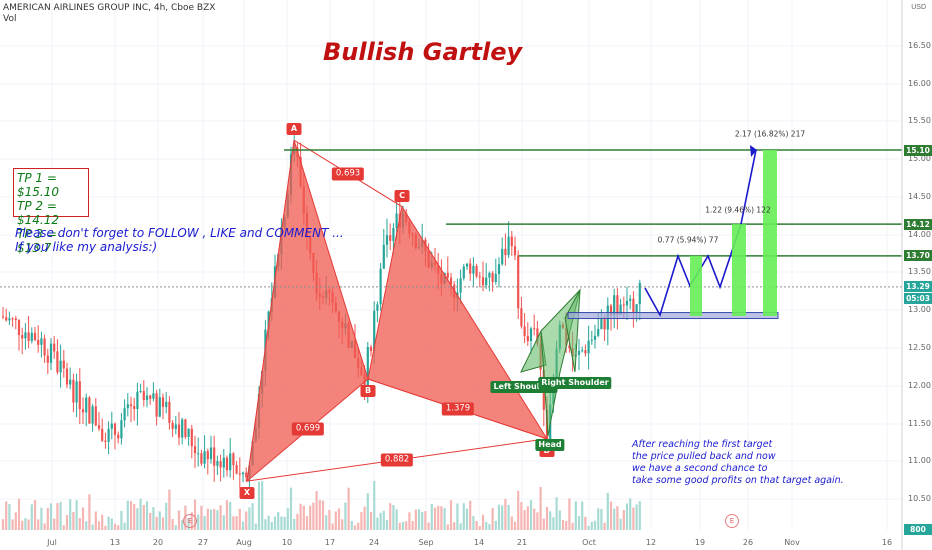 Image resolution: width=932 pixels, height=550 pixels. Describe the element at coordinates (696, 285) in the screenshot. I see `target-box` at that location.